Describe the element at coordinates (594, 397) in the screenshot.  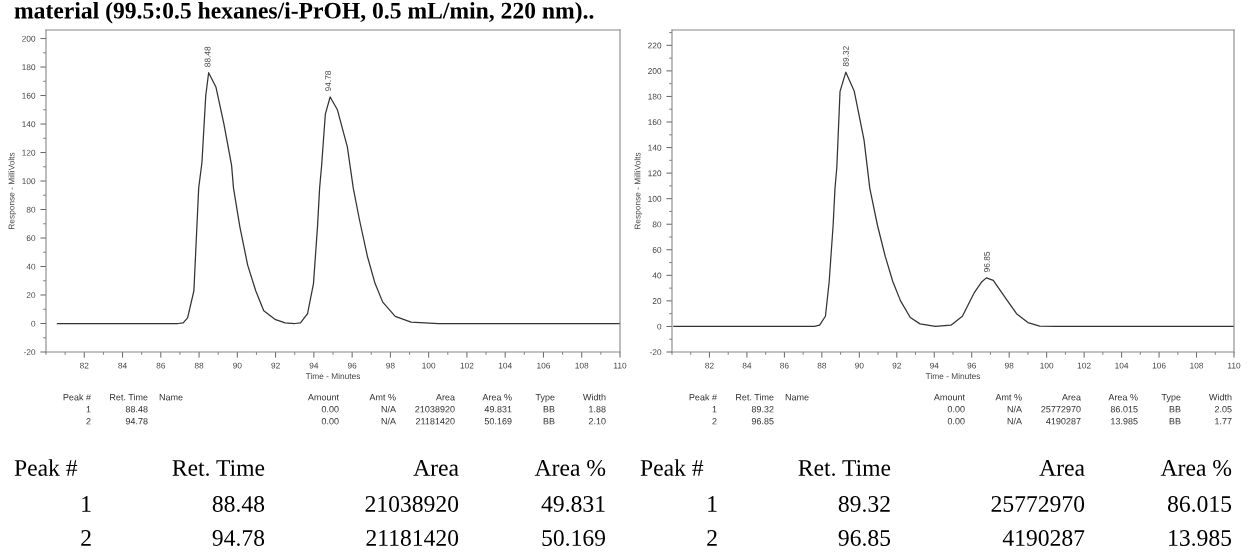
I see `text: Width` at that location.